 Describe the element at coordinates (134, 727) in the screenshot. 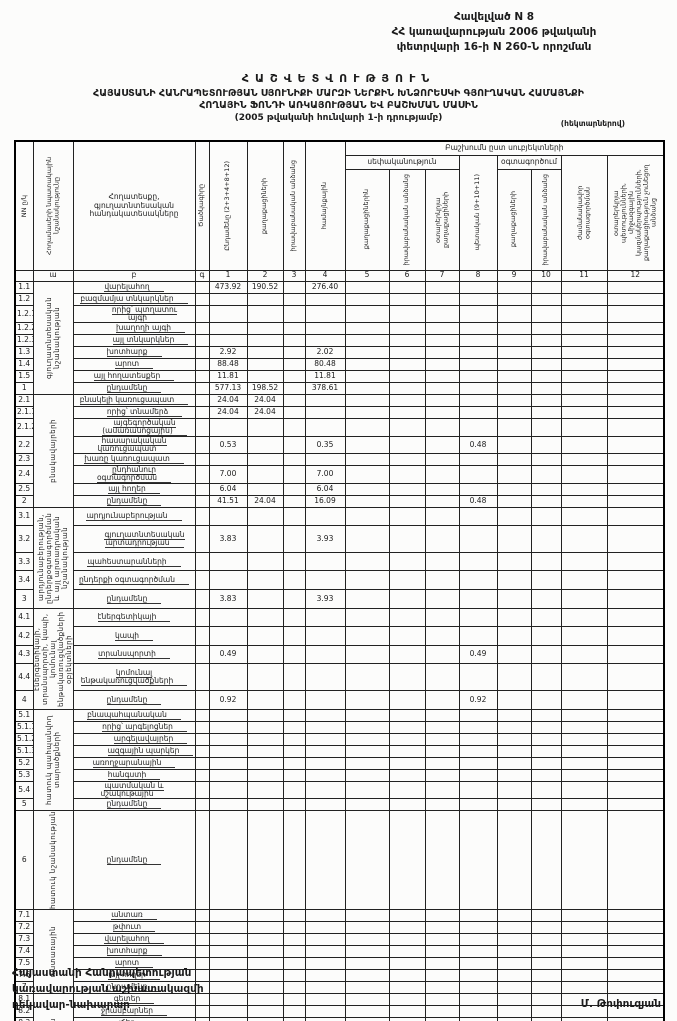

I see `row-label-cell: որից՝ արգելոցներ` at that location.